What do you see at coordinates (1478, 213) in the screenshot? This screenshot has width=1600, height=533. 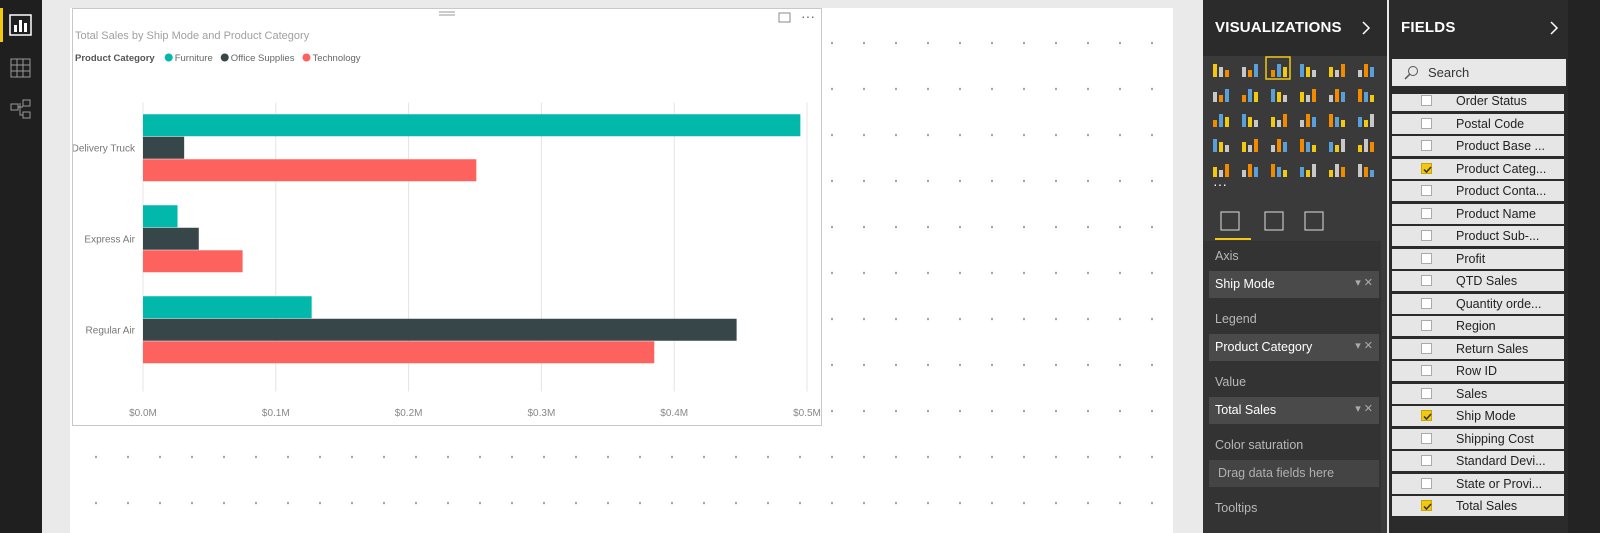 I see `field-item: Product Name` at bounding box center [1478, 213].